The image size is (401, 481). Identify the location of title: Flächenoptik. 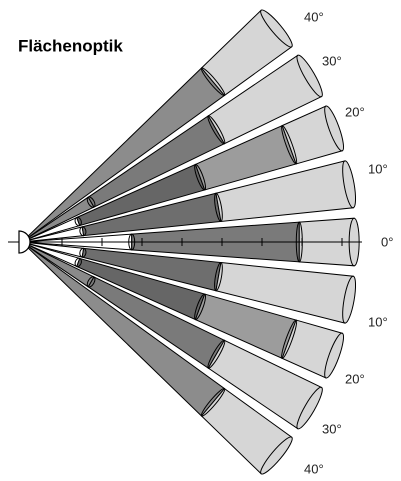
(70, 45).